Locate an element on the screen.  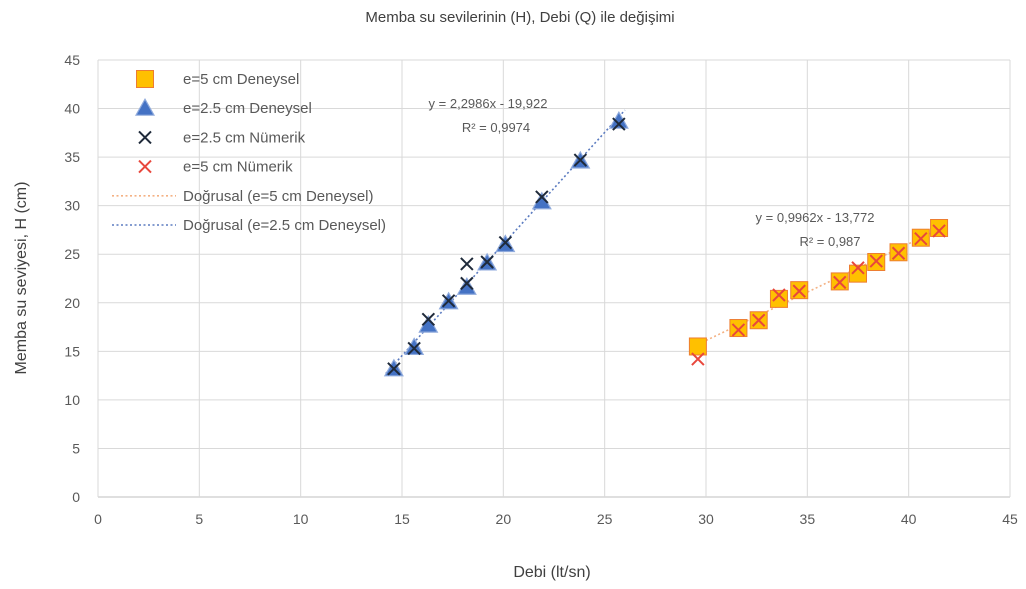
x-tick-label: 45 is located at coordinates (1010, 519).